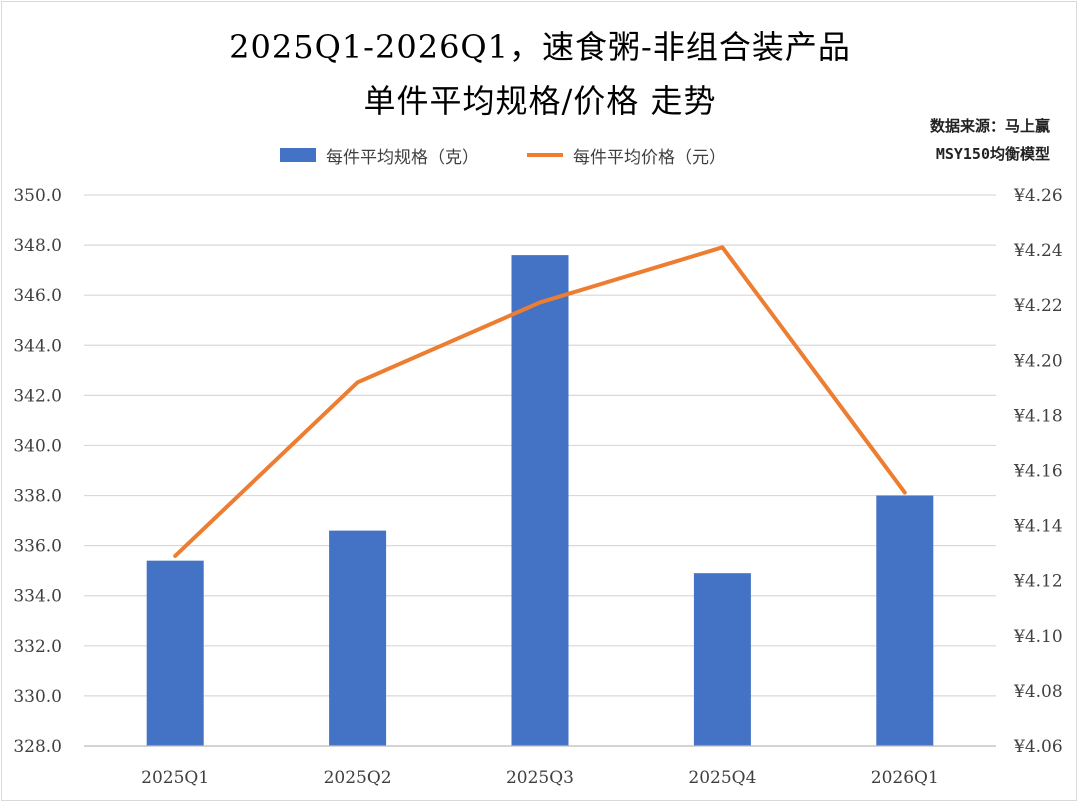 This screenshot has height=804, width=1080. What do you see at coordinates (989, 126) in the screenshot?
I see `data-source-label: 数据来源：马上赢` at bounding box center [989, 126].